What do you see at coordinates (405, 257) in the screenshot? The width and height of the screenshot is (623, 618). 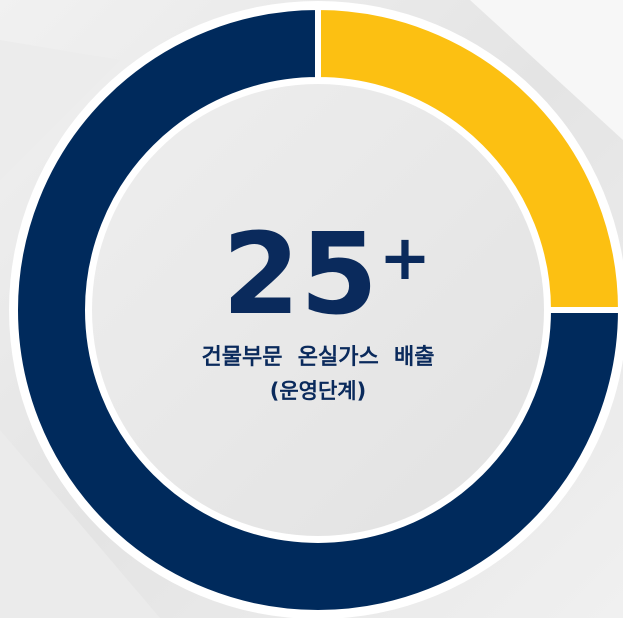 I see `center-superscript: +` at bounding box center [405, 257].